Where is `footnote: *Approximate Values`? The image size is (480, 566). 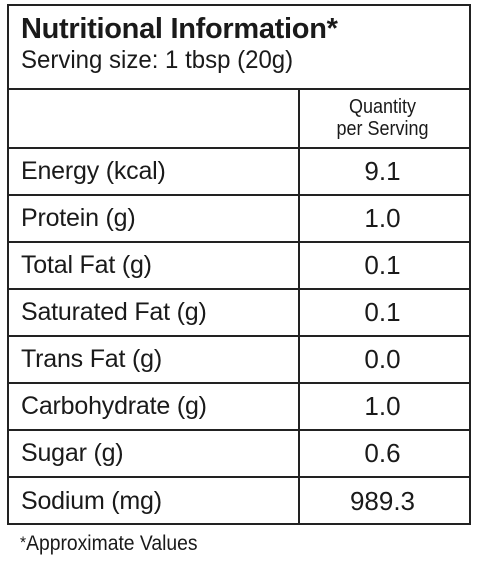 footnote: *Approximate Values is located at coordinates (109, 544).